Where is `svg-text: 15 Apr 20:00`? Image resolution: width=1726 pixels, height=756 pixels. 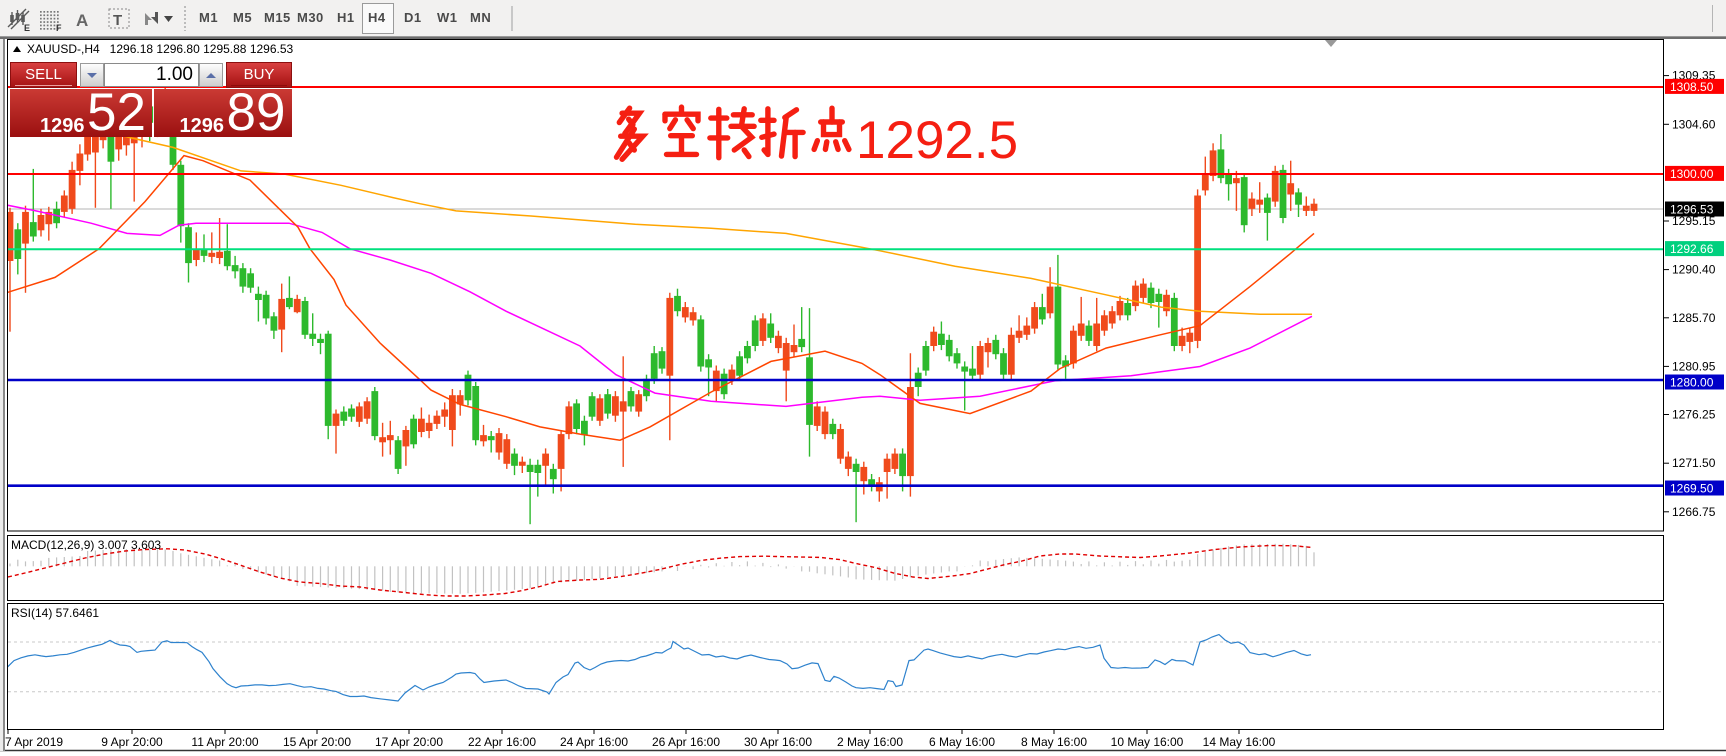
svg-text: 15 Apr 20:00 is located at coordinates (317, 742).